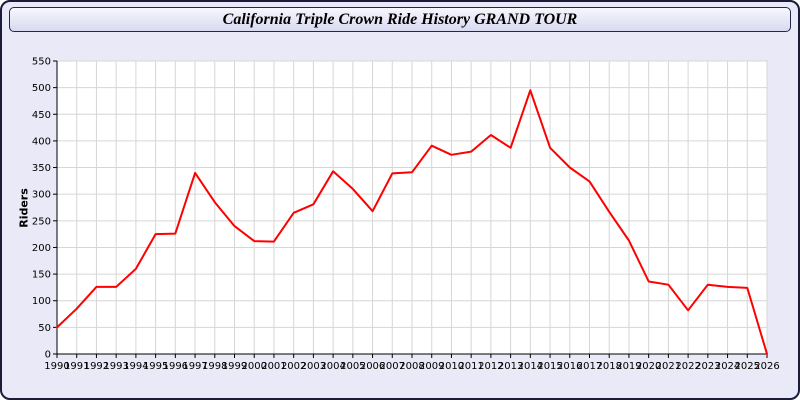 Image resolution: width=800 pixels, height=400 pixels. I want to click on svg-text: 100, so click(41, 301).